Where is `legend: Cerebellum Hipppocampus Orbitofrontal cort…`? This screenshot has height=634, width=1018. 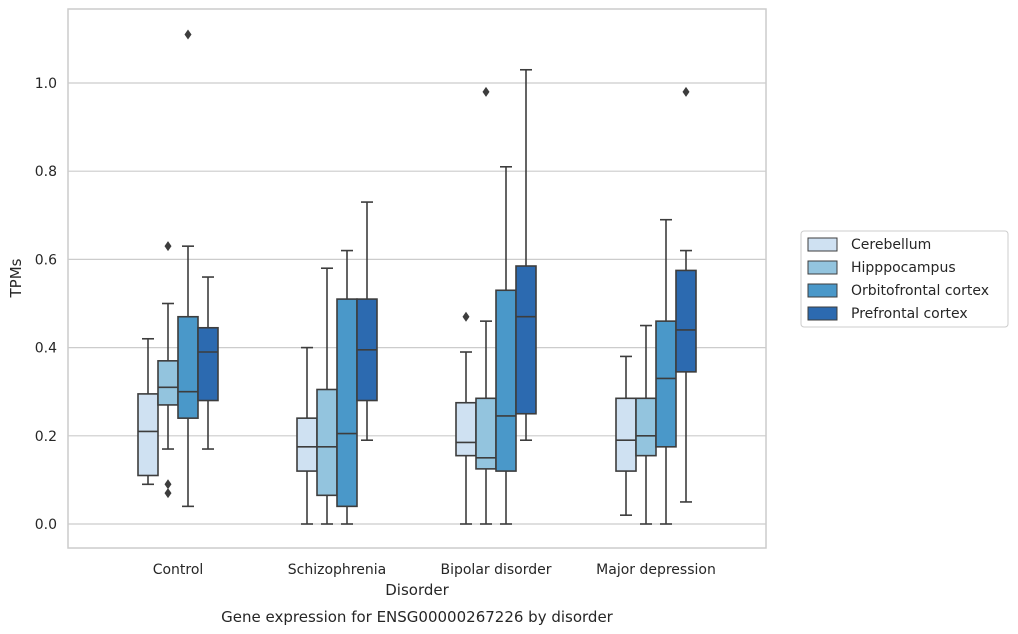 legend: Cerebellum Hipppocampus Orbitofrontal cort… is located at coordinates (904, 279).